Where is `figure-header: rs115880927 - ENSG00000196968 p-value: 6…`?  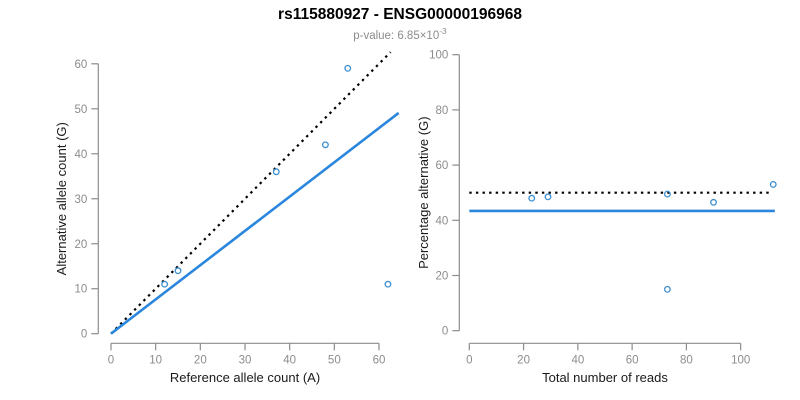
figure-header: rs115880927 - ENSG00000196968 p-value: 6… is located at coordinates (400, 21).